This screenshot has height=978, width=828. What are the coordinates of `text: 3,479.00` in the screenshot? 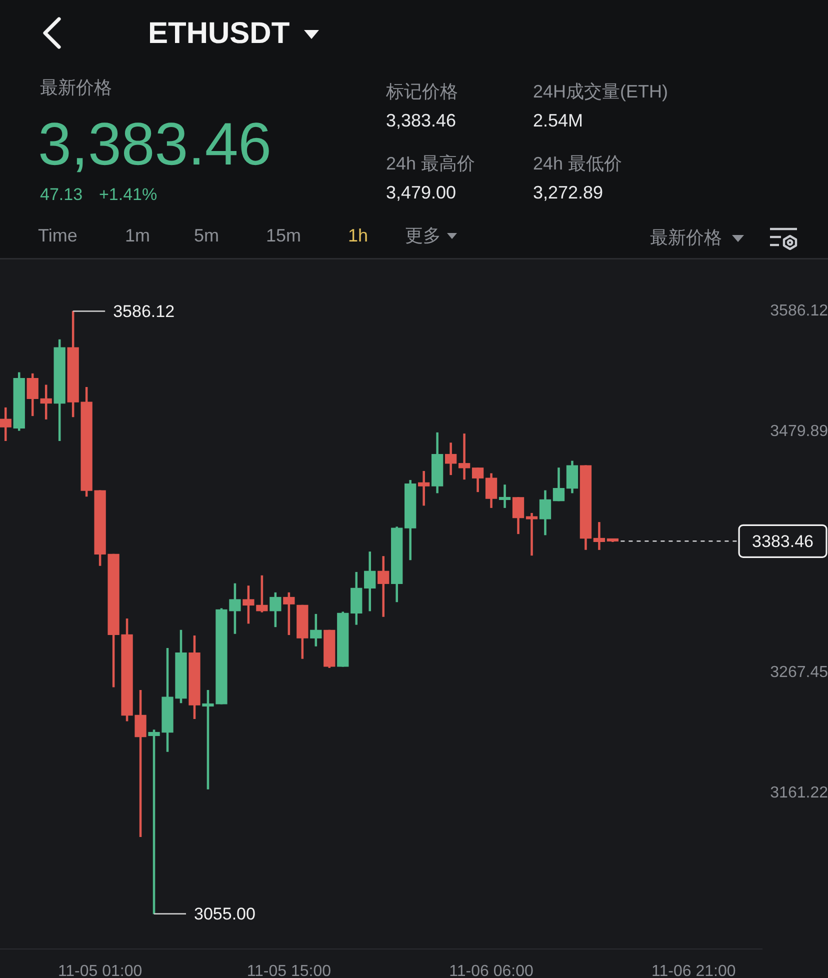 It's located at (421, 193).